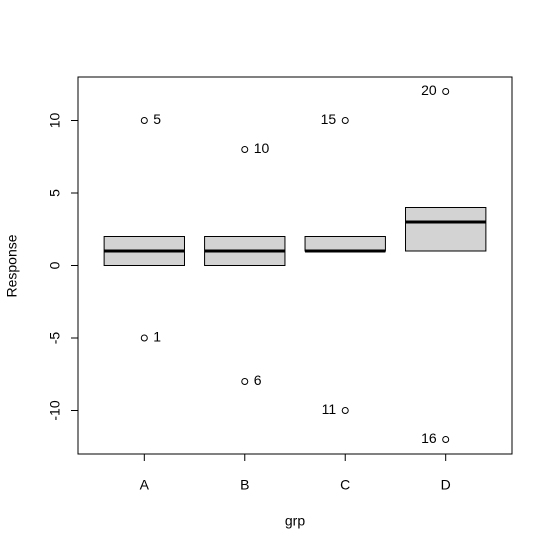 The width and height of the screenshot is (553, 552). Describe the element at coordinates (55, 121) in the screenshot. I see `y-tick-label: 10` at that location.